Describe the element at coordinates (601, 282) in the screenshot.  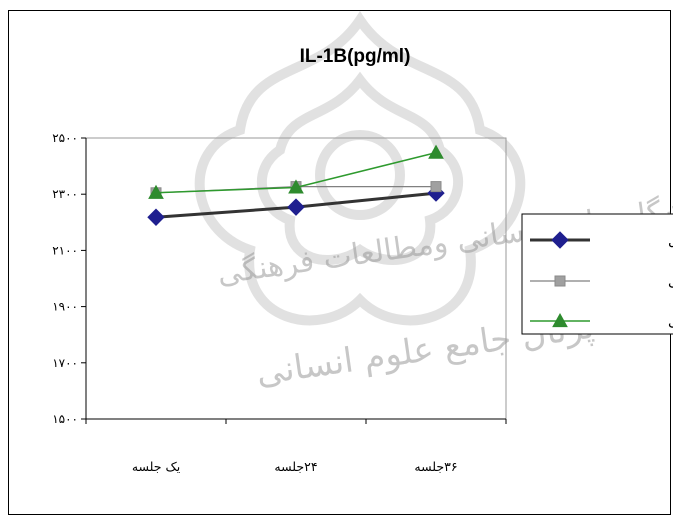
I see `legend-item: بی تمرینی` at that location.